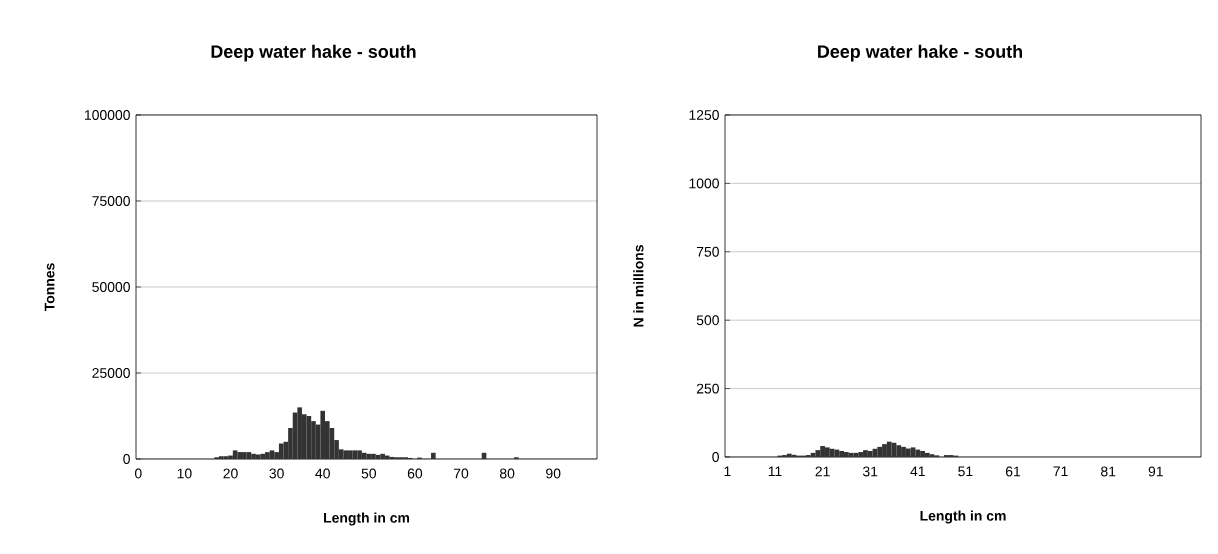  What do you see at coordinates (276, 473) in the screenshot?
I see `x-tick-label: 30` at bounding box center [276, 473].